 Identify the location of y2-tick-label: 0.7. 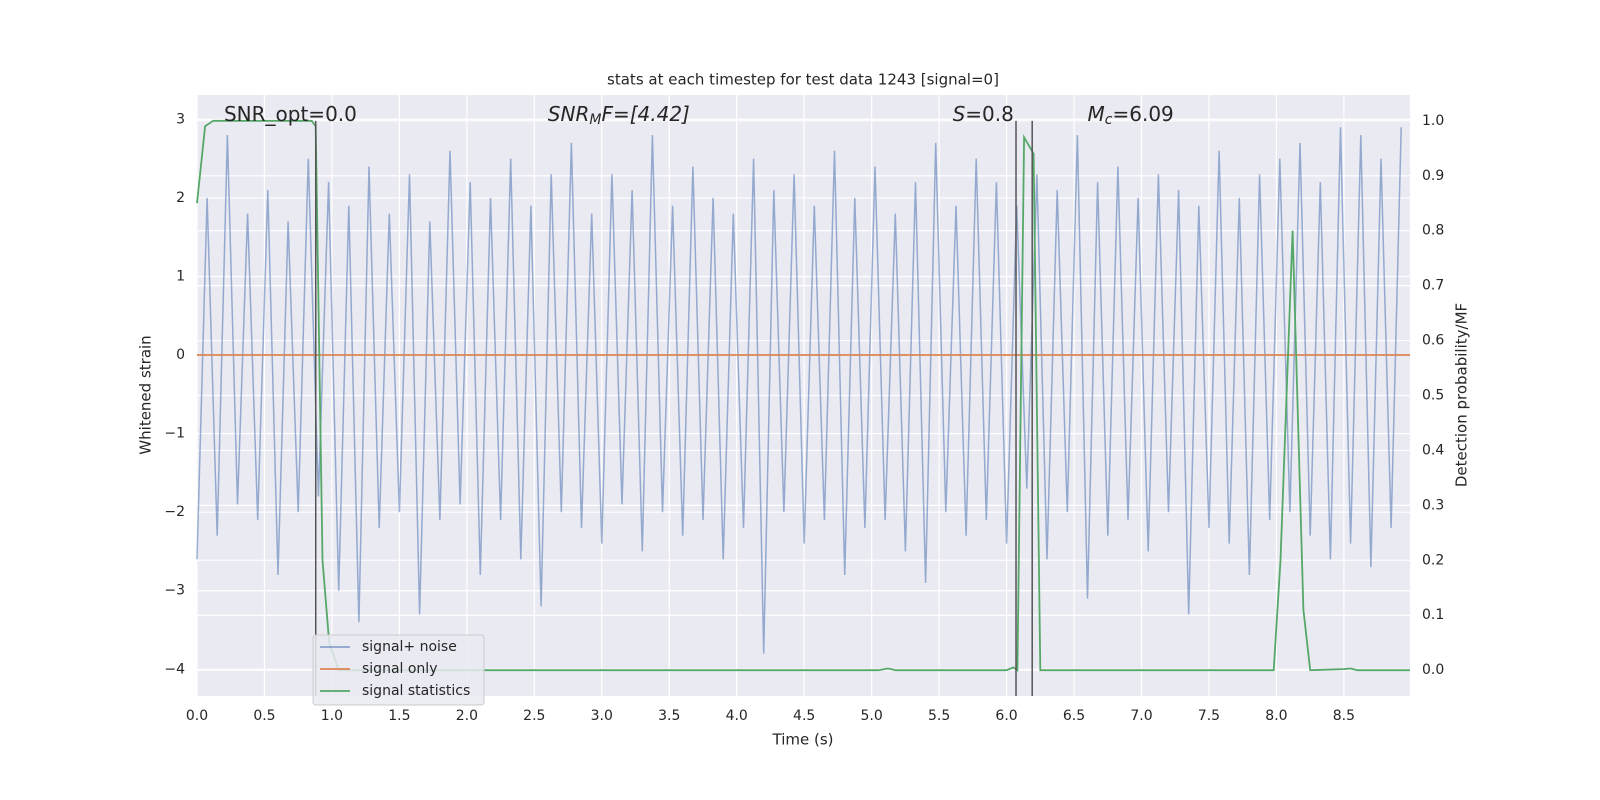
(1433, 286).